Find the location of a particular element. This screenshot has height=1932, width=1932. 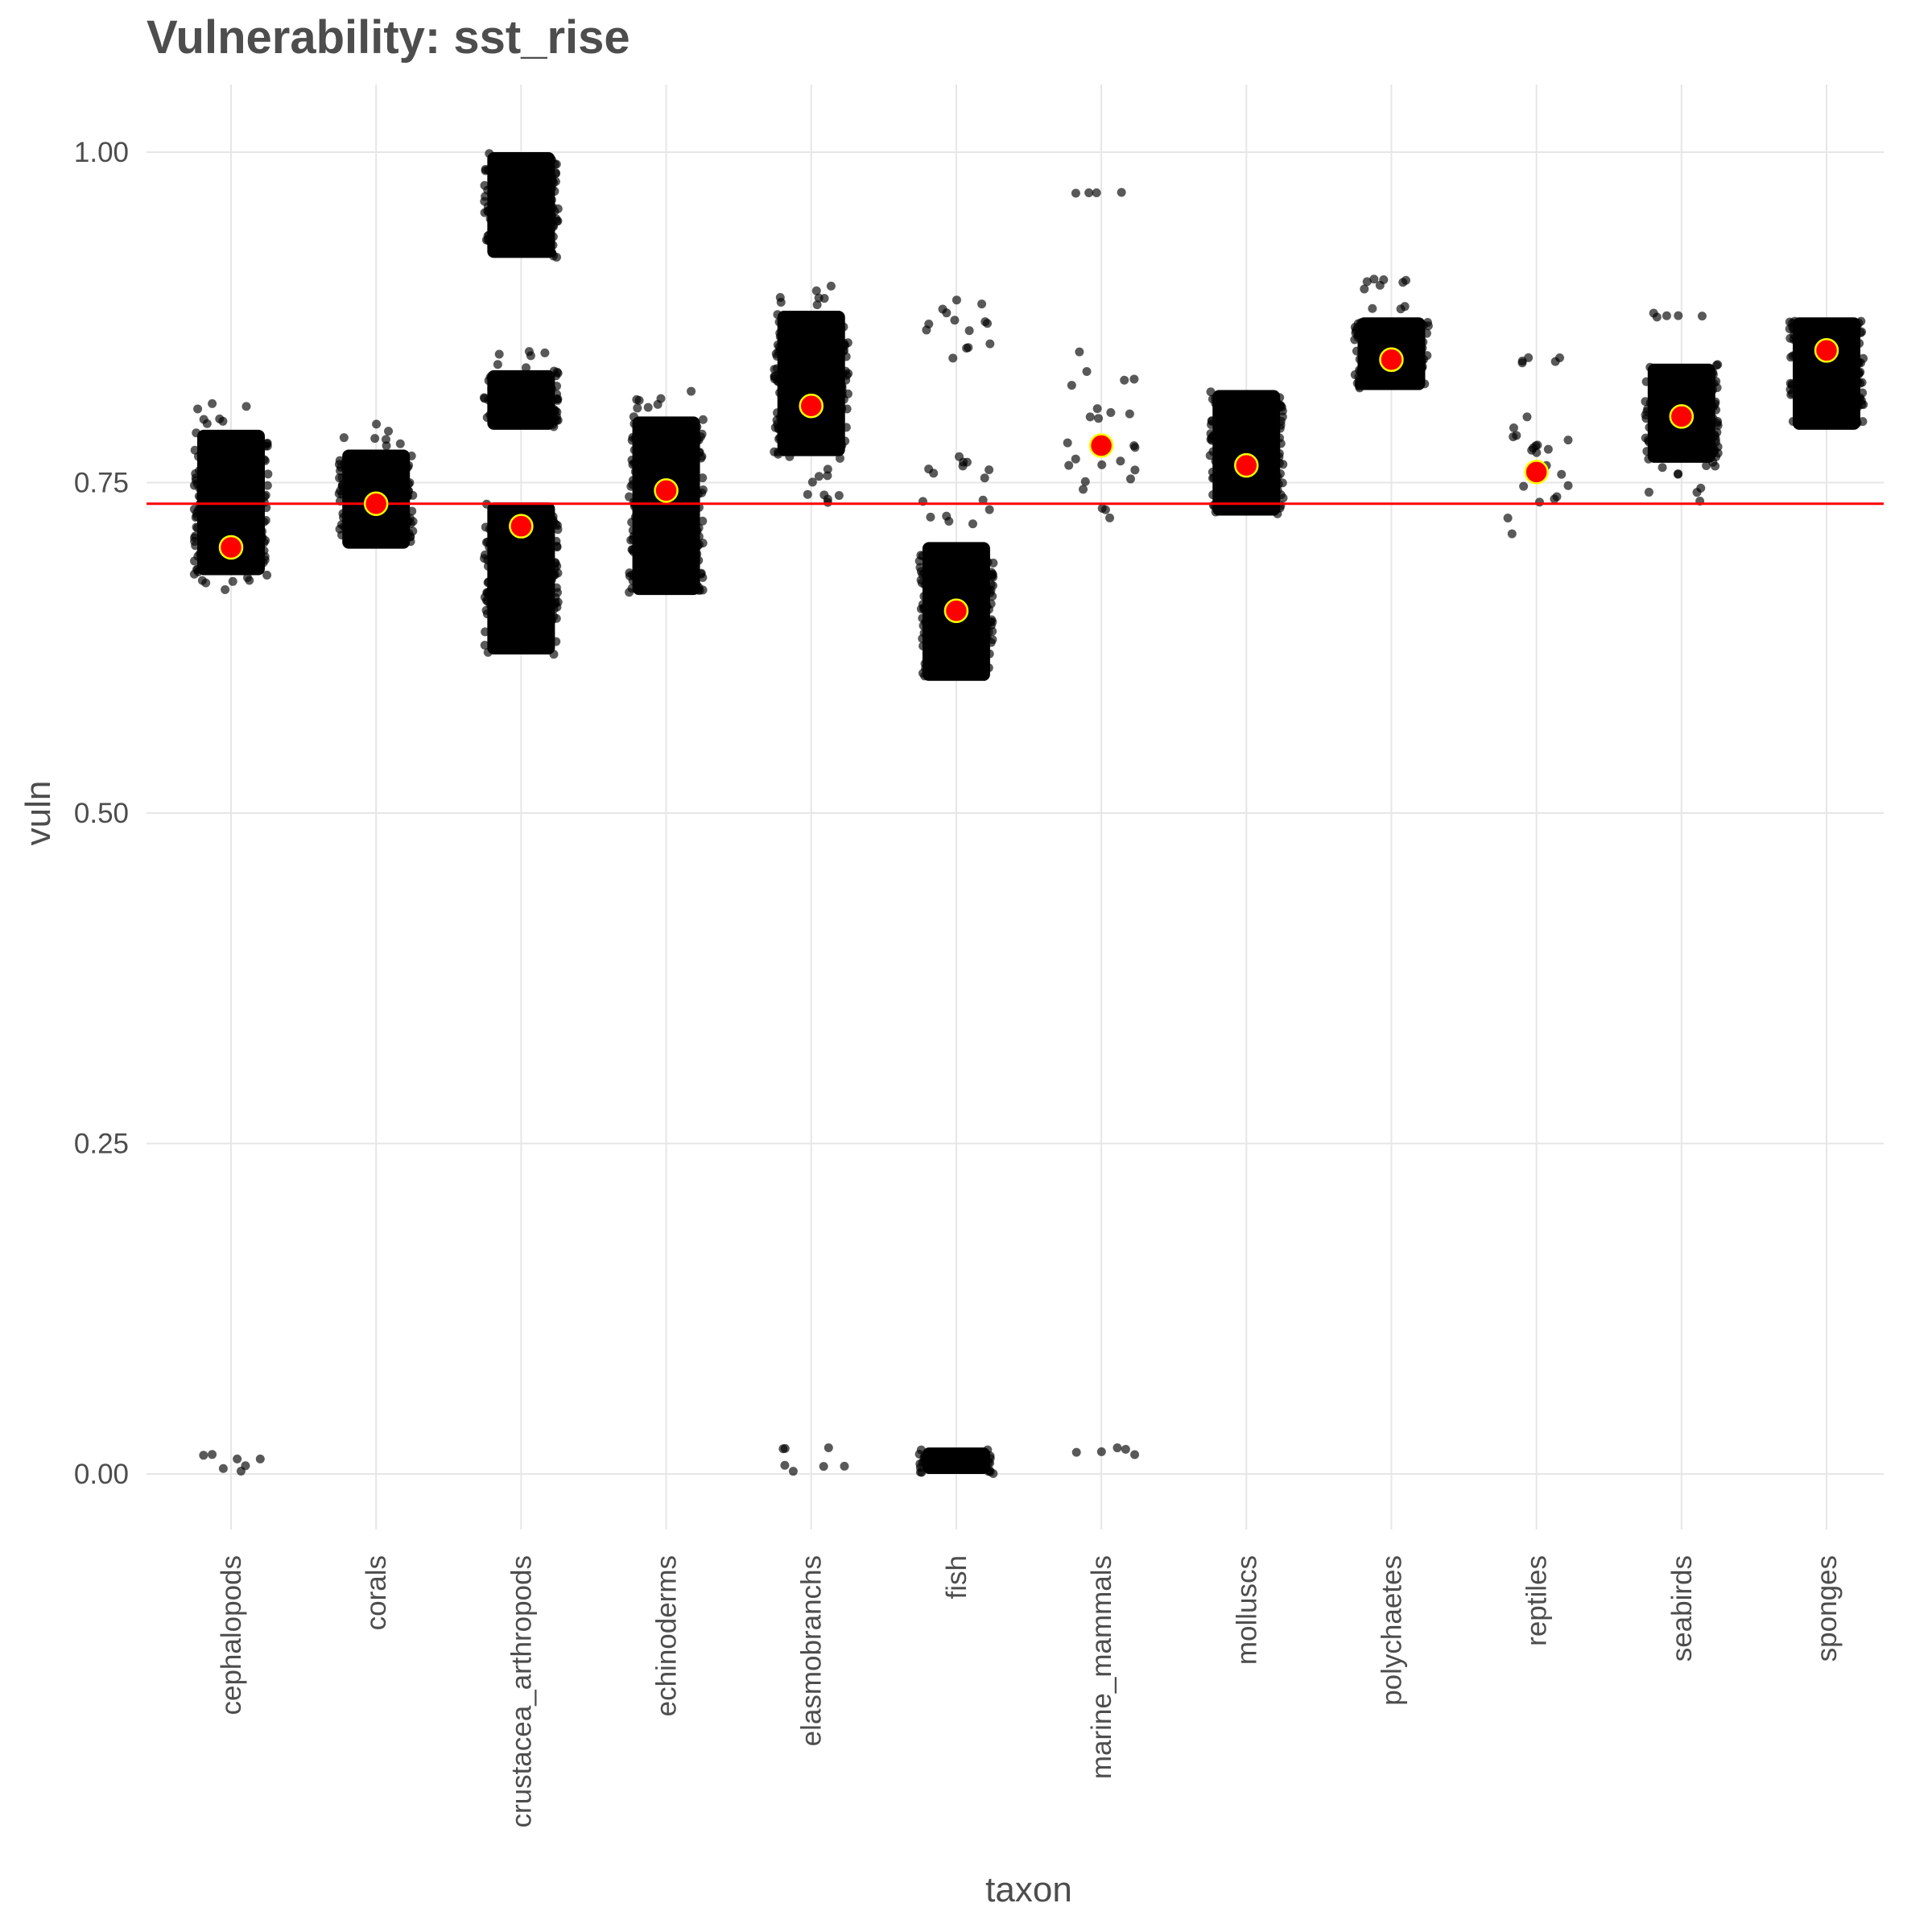

x-tick-label: fish is located at coordinates (956, 1577).